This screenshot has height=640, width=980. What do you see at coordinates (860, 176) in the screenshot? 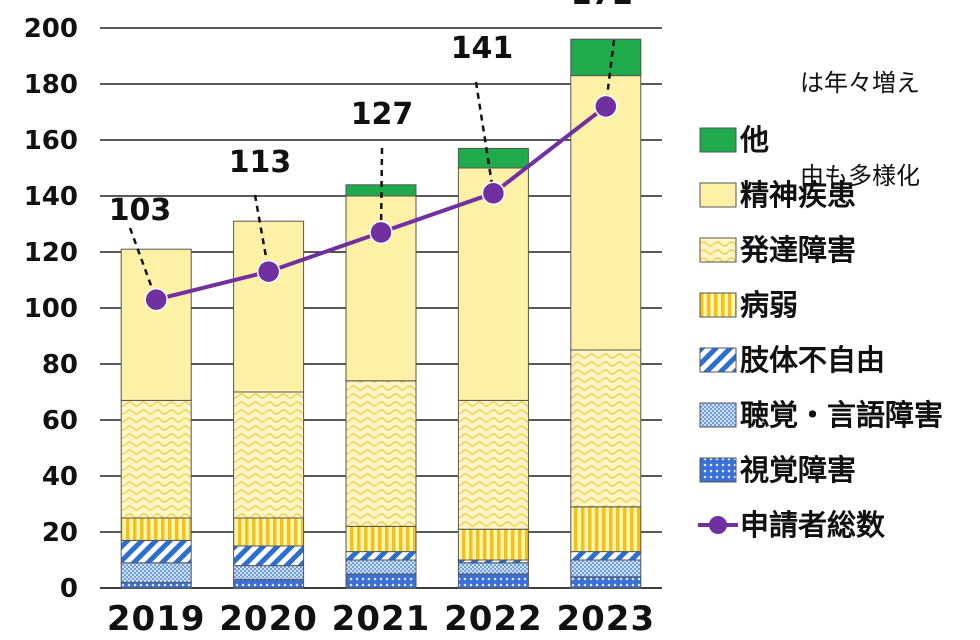
I see `caption-line: 由も多様化` at bounding box center [860, 176].